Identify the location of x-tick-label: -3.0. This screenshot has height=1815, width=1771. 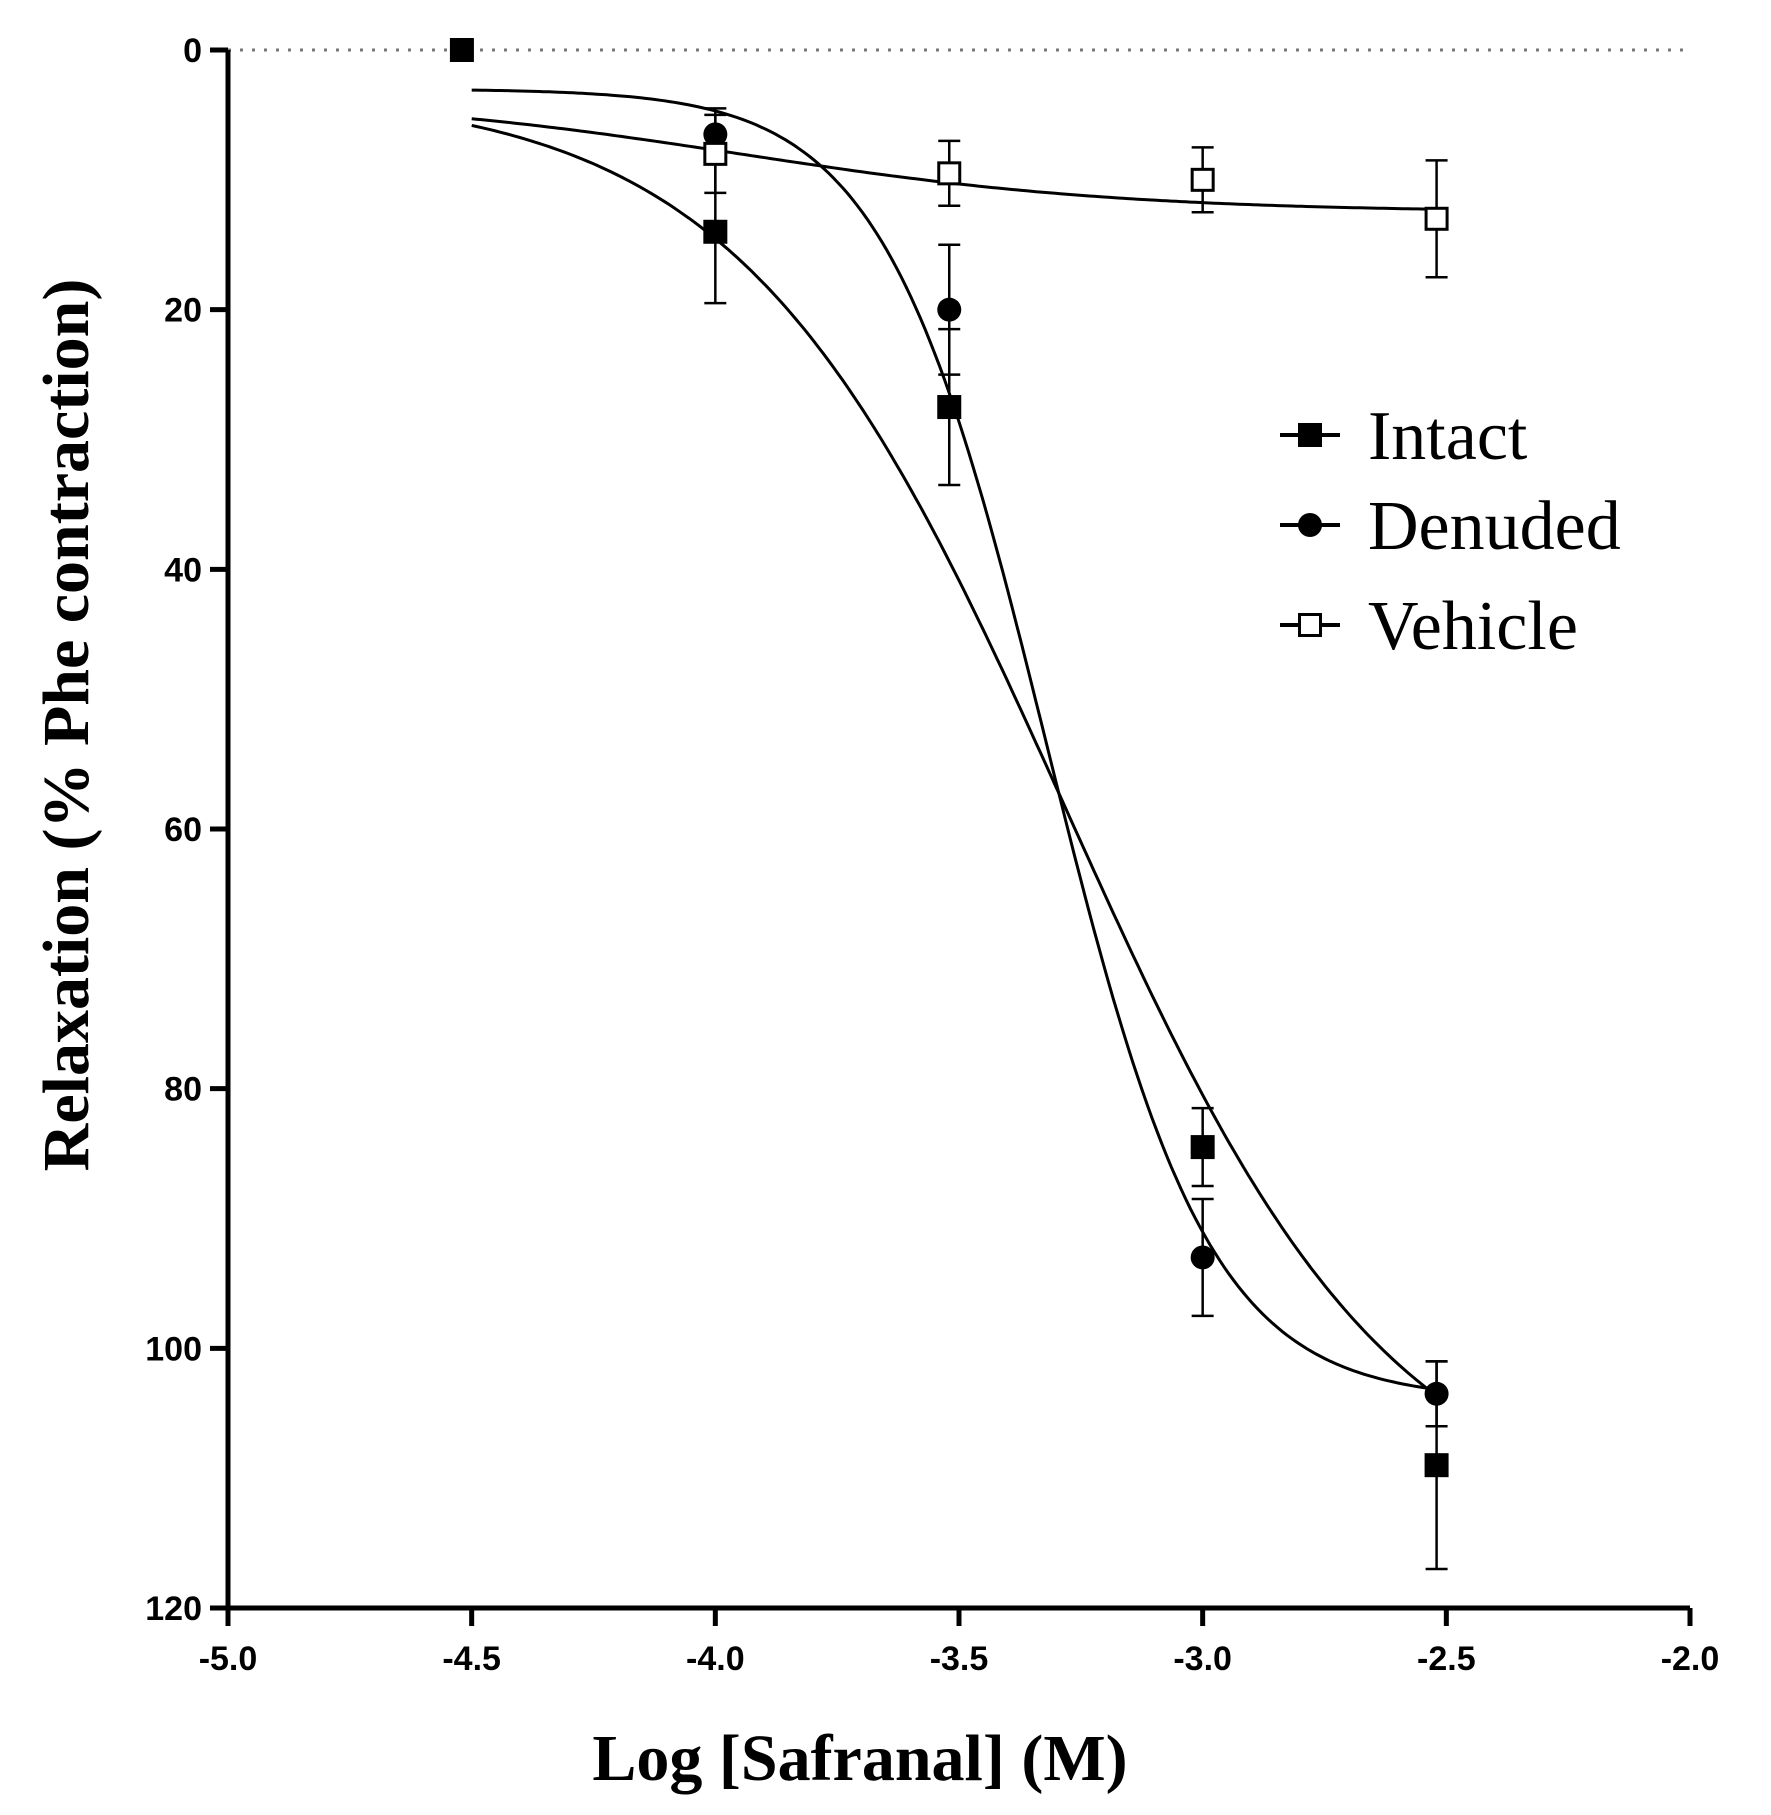
(1202, 1659).